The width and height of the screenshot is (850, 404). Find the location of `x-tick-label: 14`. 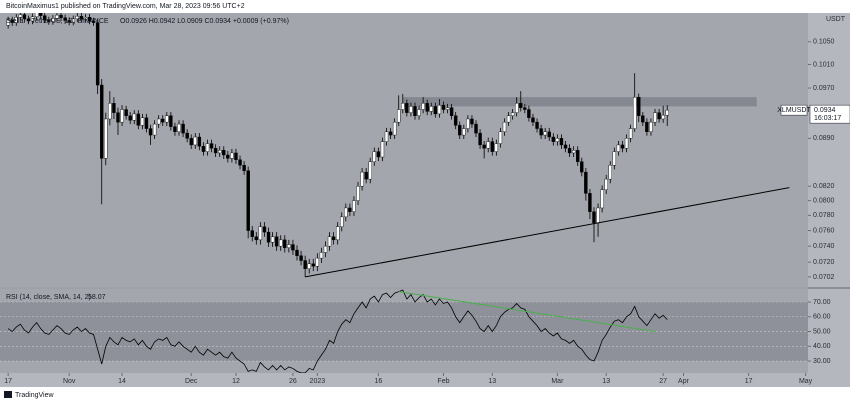

x-tick-label: 14 is located at coordinates (122, 381).